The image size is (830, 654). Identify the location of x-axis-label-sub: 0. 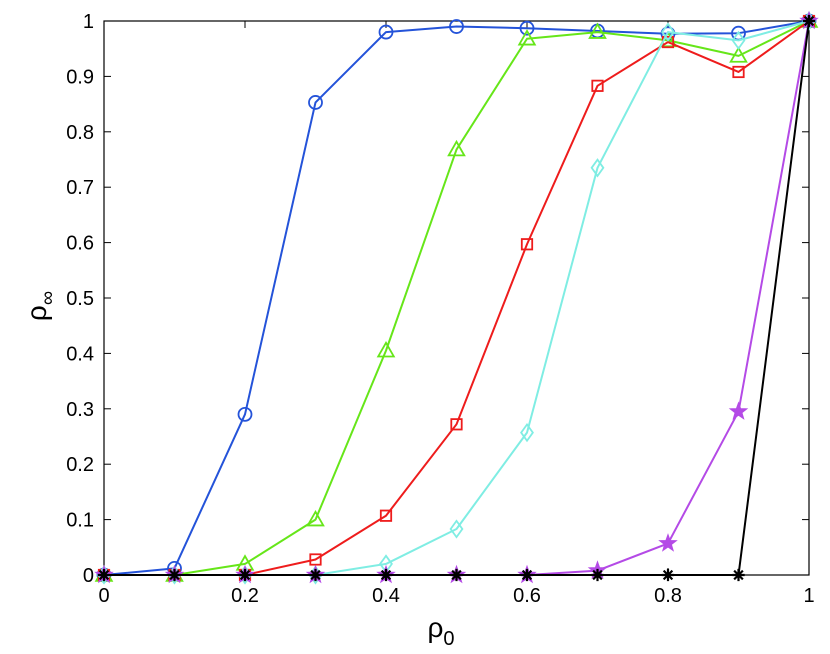
(448, 639).